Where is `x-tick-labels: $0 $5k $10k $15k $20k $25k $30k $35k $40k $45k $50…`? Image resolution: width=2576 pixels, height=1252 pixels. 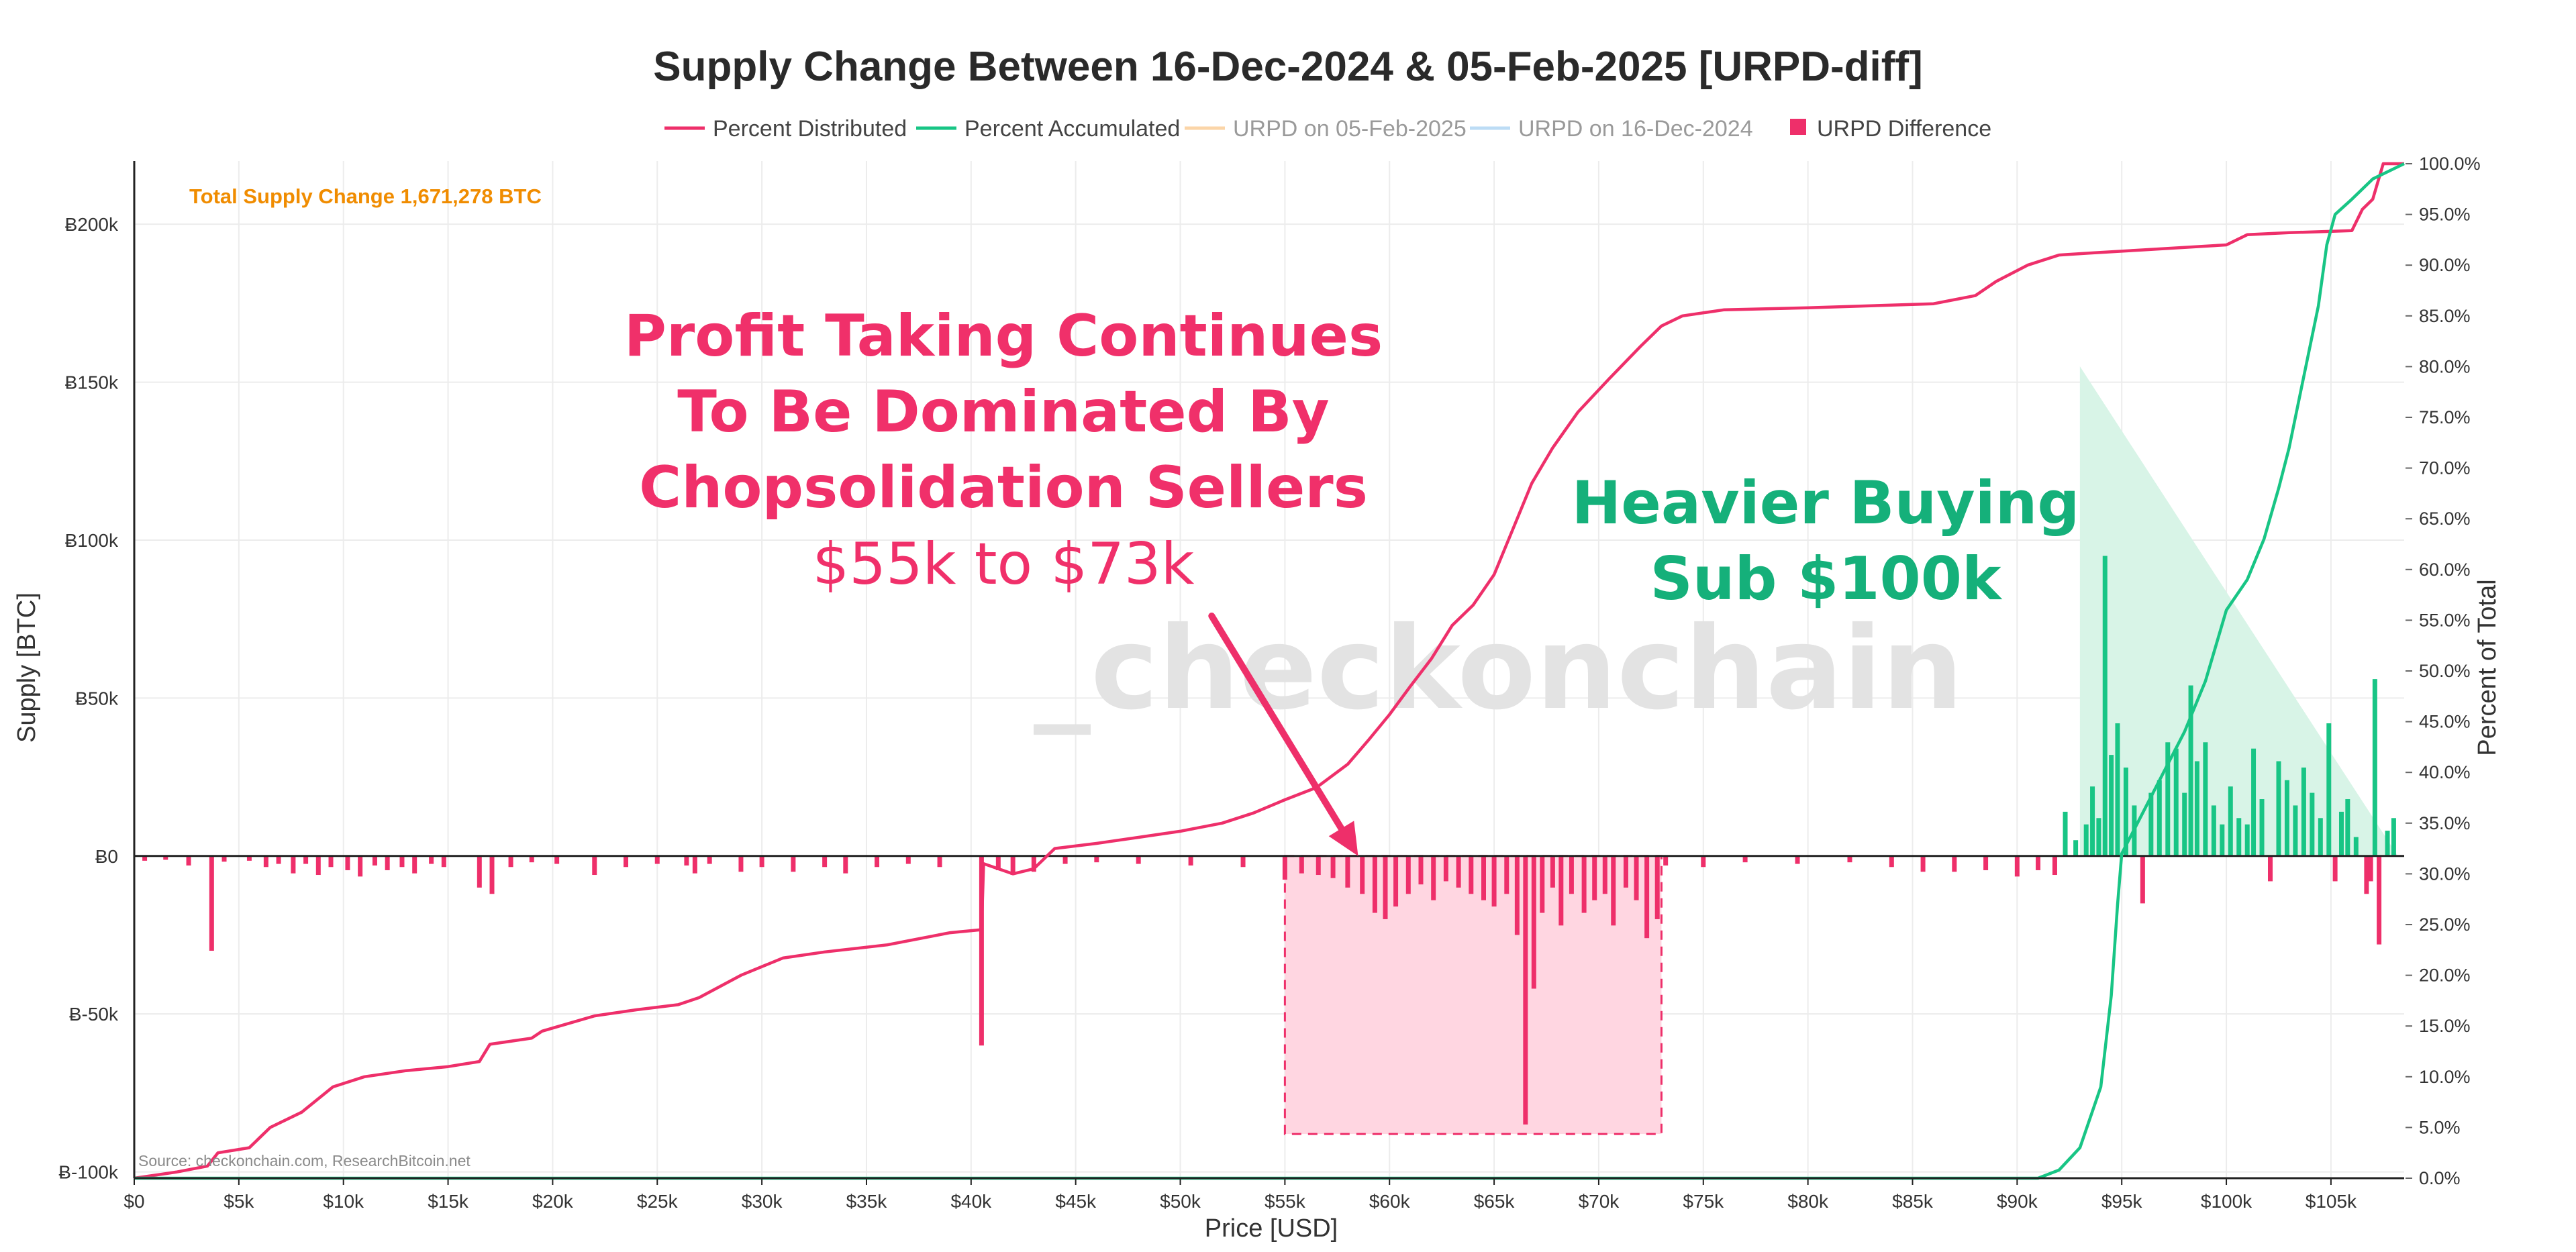 x-tick-labels: $0 $5k $10k $15k $20k $25k $30k $35k $40k $45k $50… is located at coordinates (1240, 1195).